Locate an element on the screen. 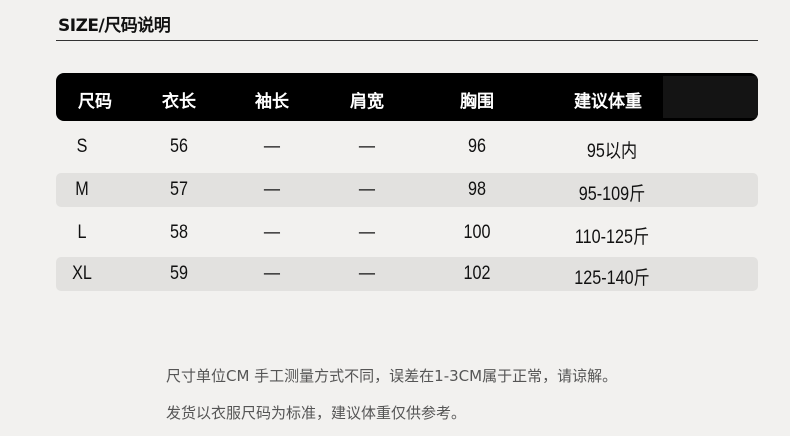 This screenshot has height=436, width=790. table-cell: M is located at coordinates (82, 189).